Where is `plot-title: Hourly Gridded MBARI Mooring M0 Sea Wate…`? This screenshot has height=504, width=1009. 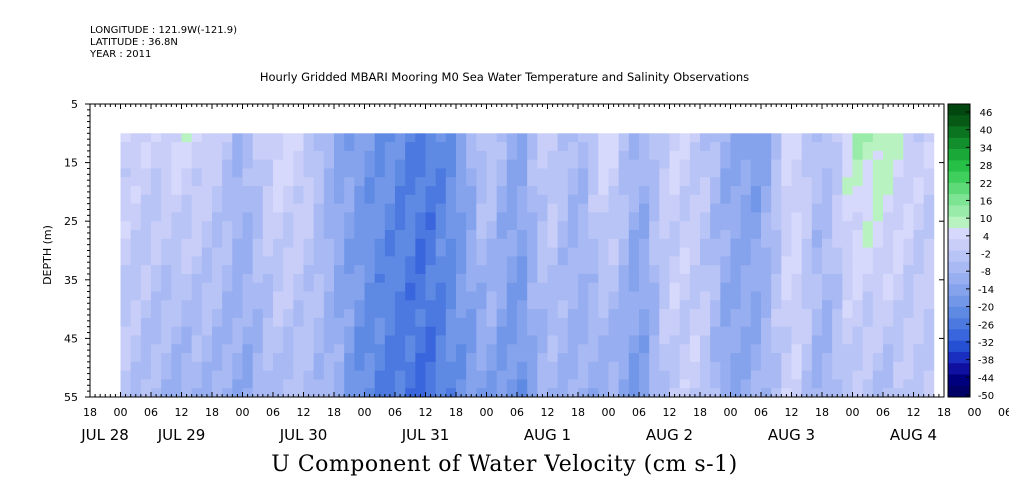
plot-title: Hourly Gridded MBARI Mooring M0 Sea Wate… is located at coordinates (504, 77).